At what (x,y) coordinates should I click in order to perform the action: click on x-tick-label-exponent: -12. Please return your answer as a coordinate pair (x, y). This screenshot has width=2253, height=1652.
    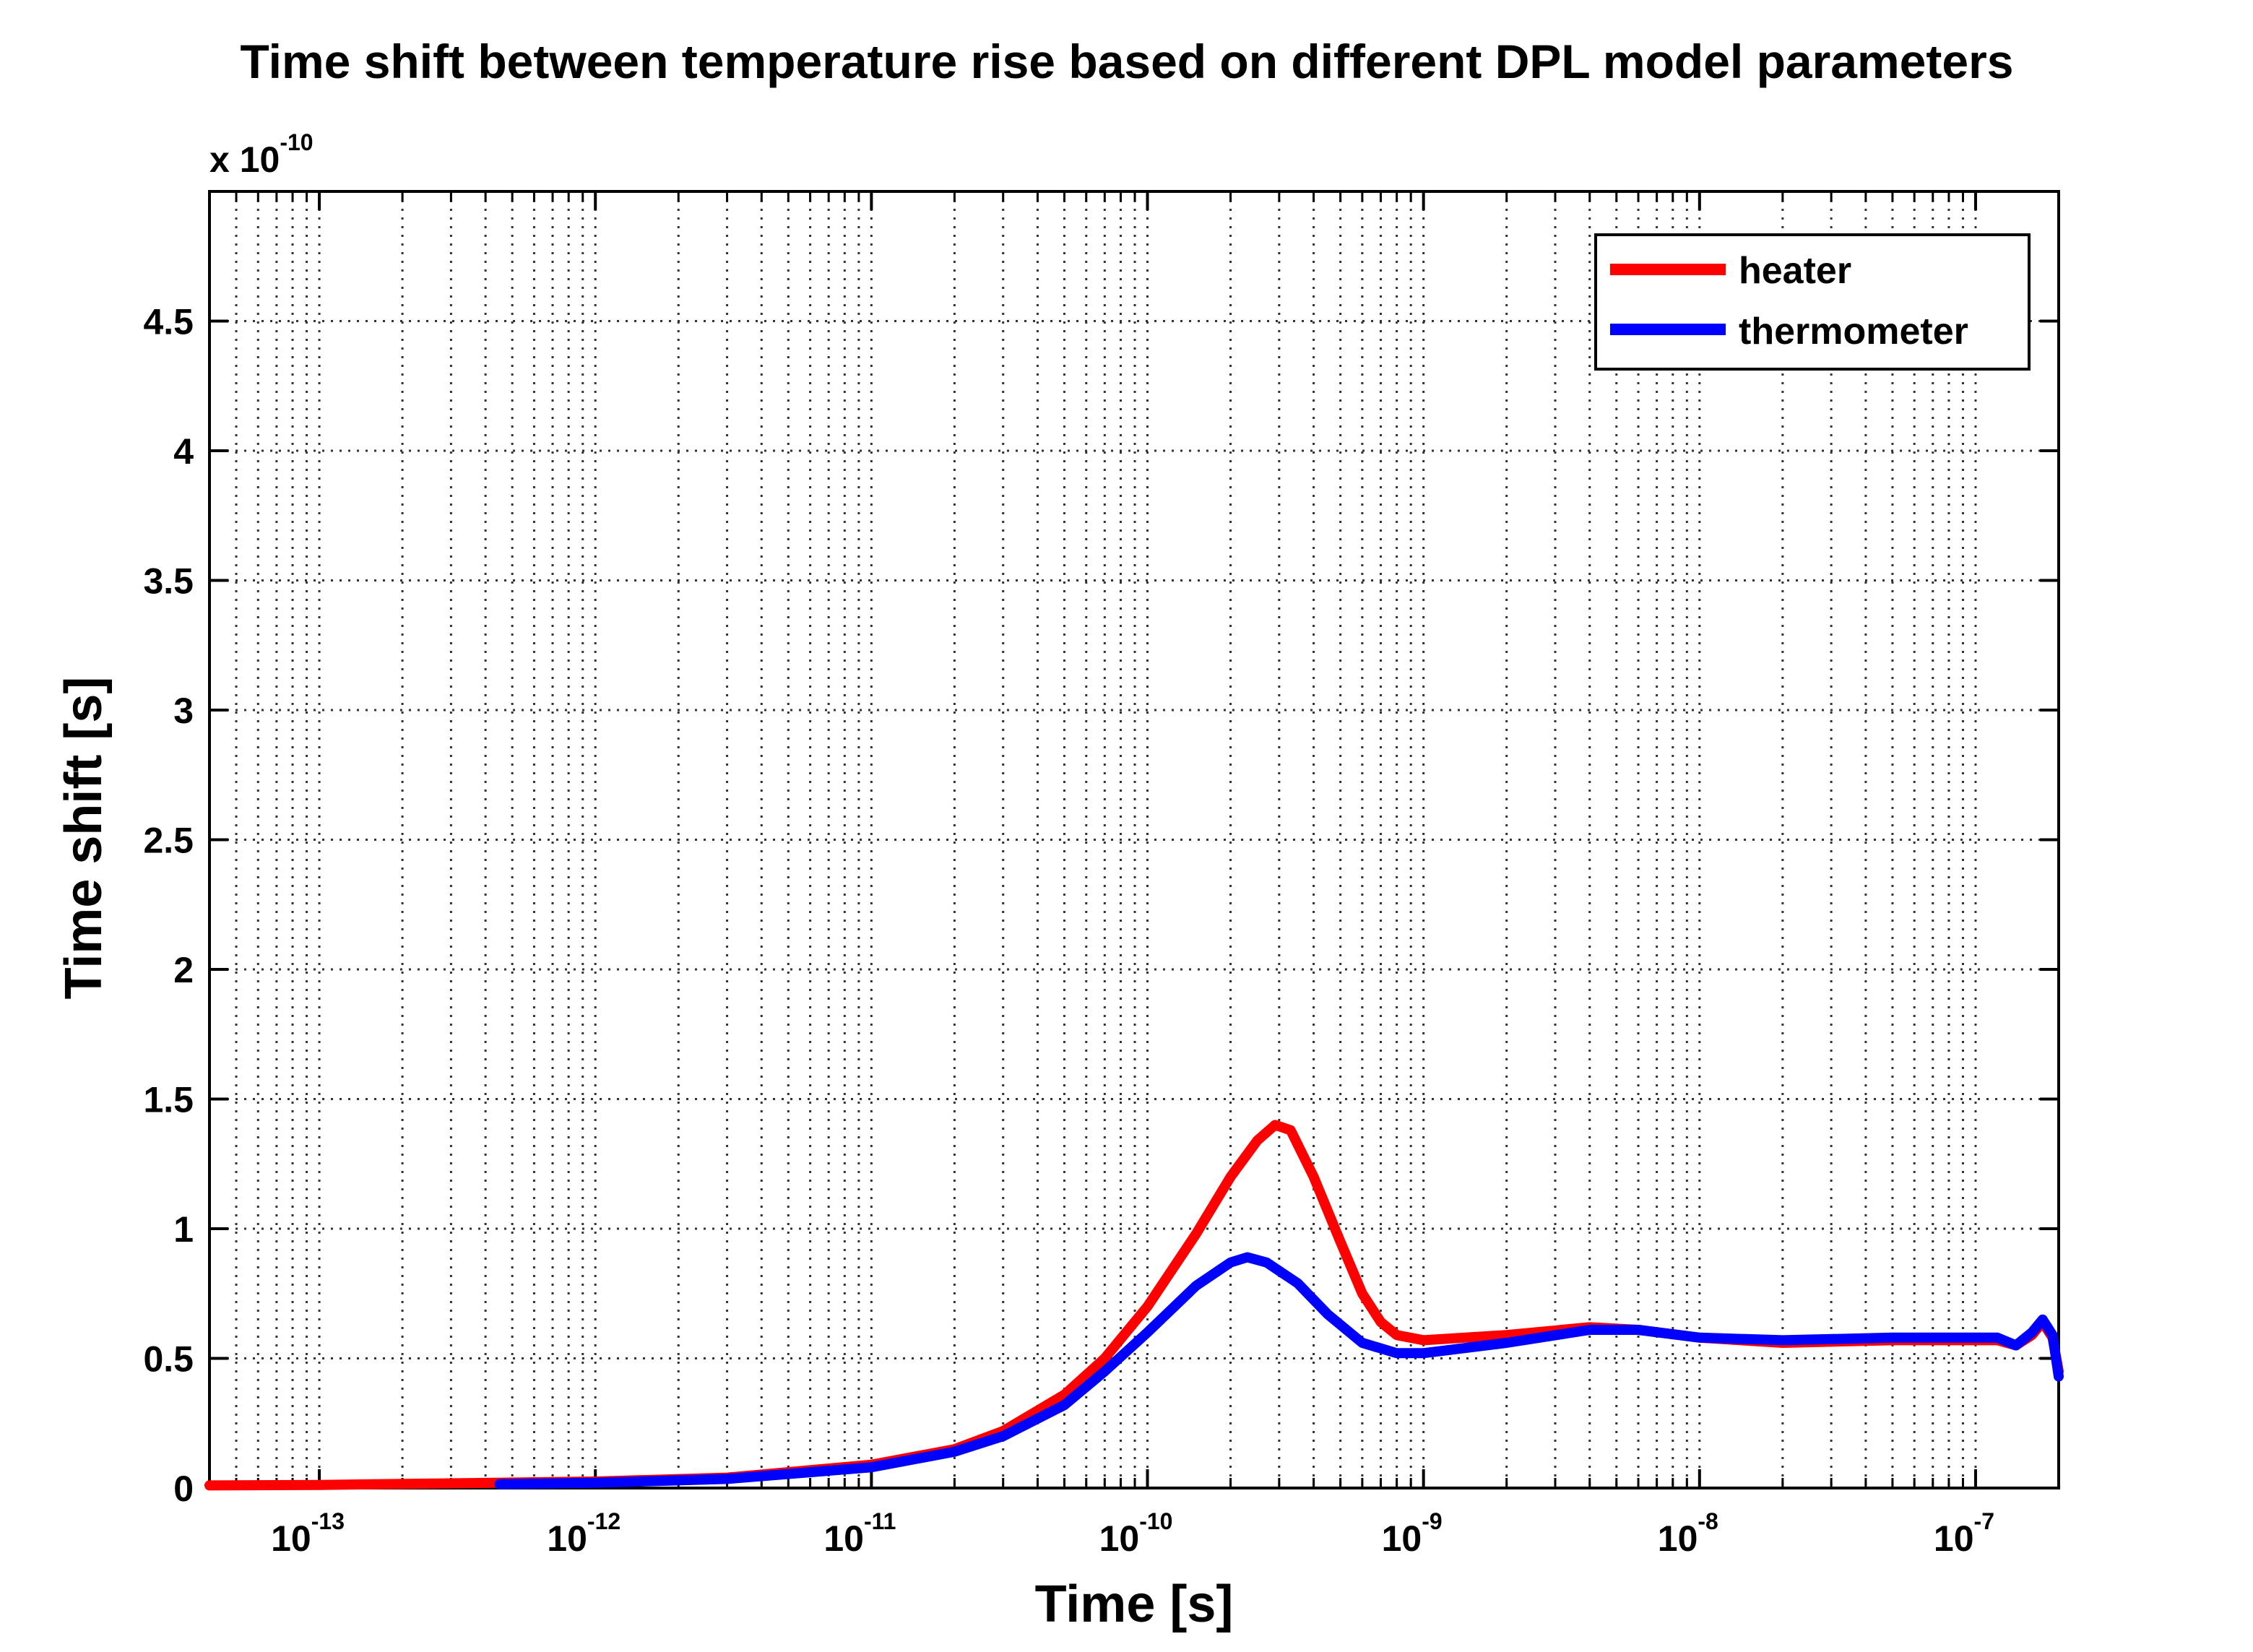
    Looking at the image, I should click on (603, 1521).